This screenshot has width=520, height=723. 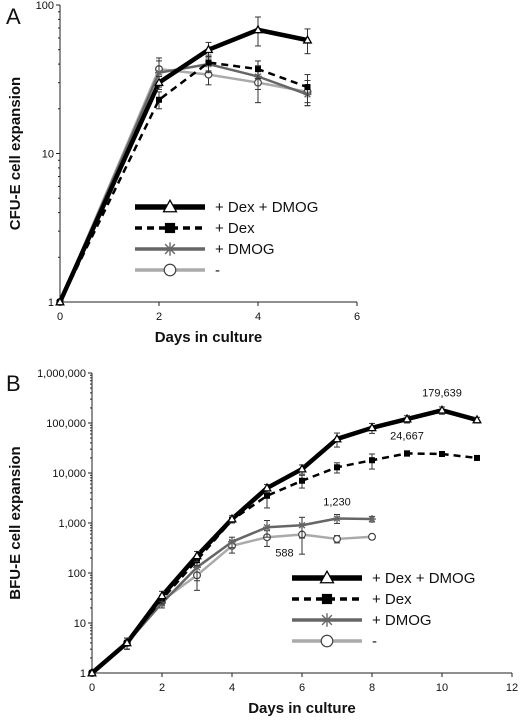 I want to click on y-tick-label: 1,000,000, so click(x=61, y=374).